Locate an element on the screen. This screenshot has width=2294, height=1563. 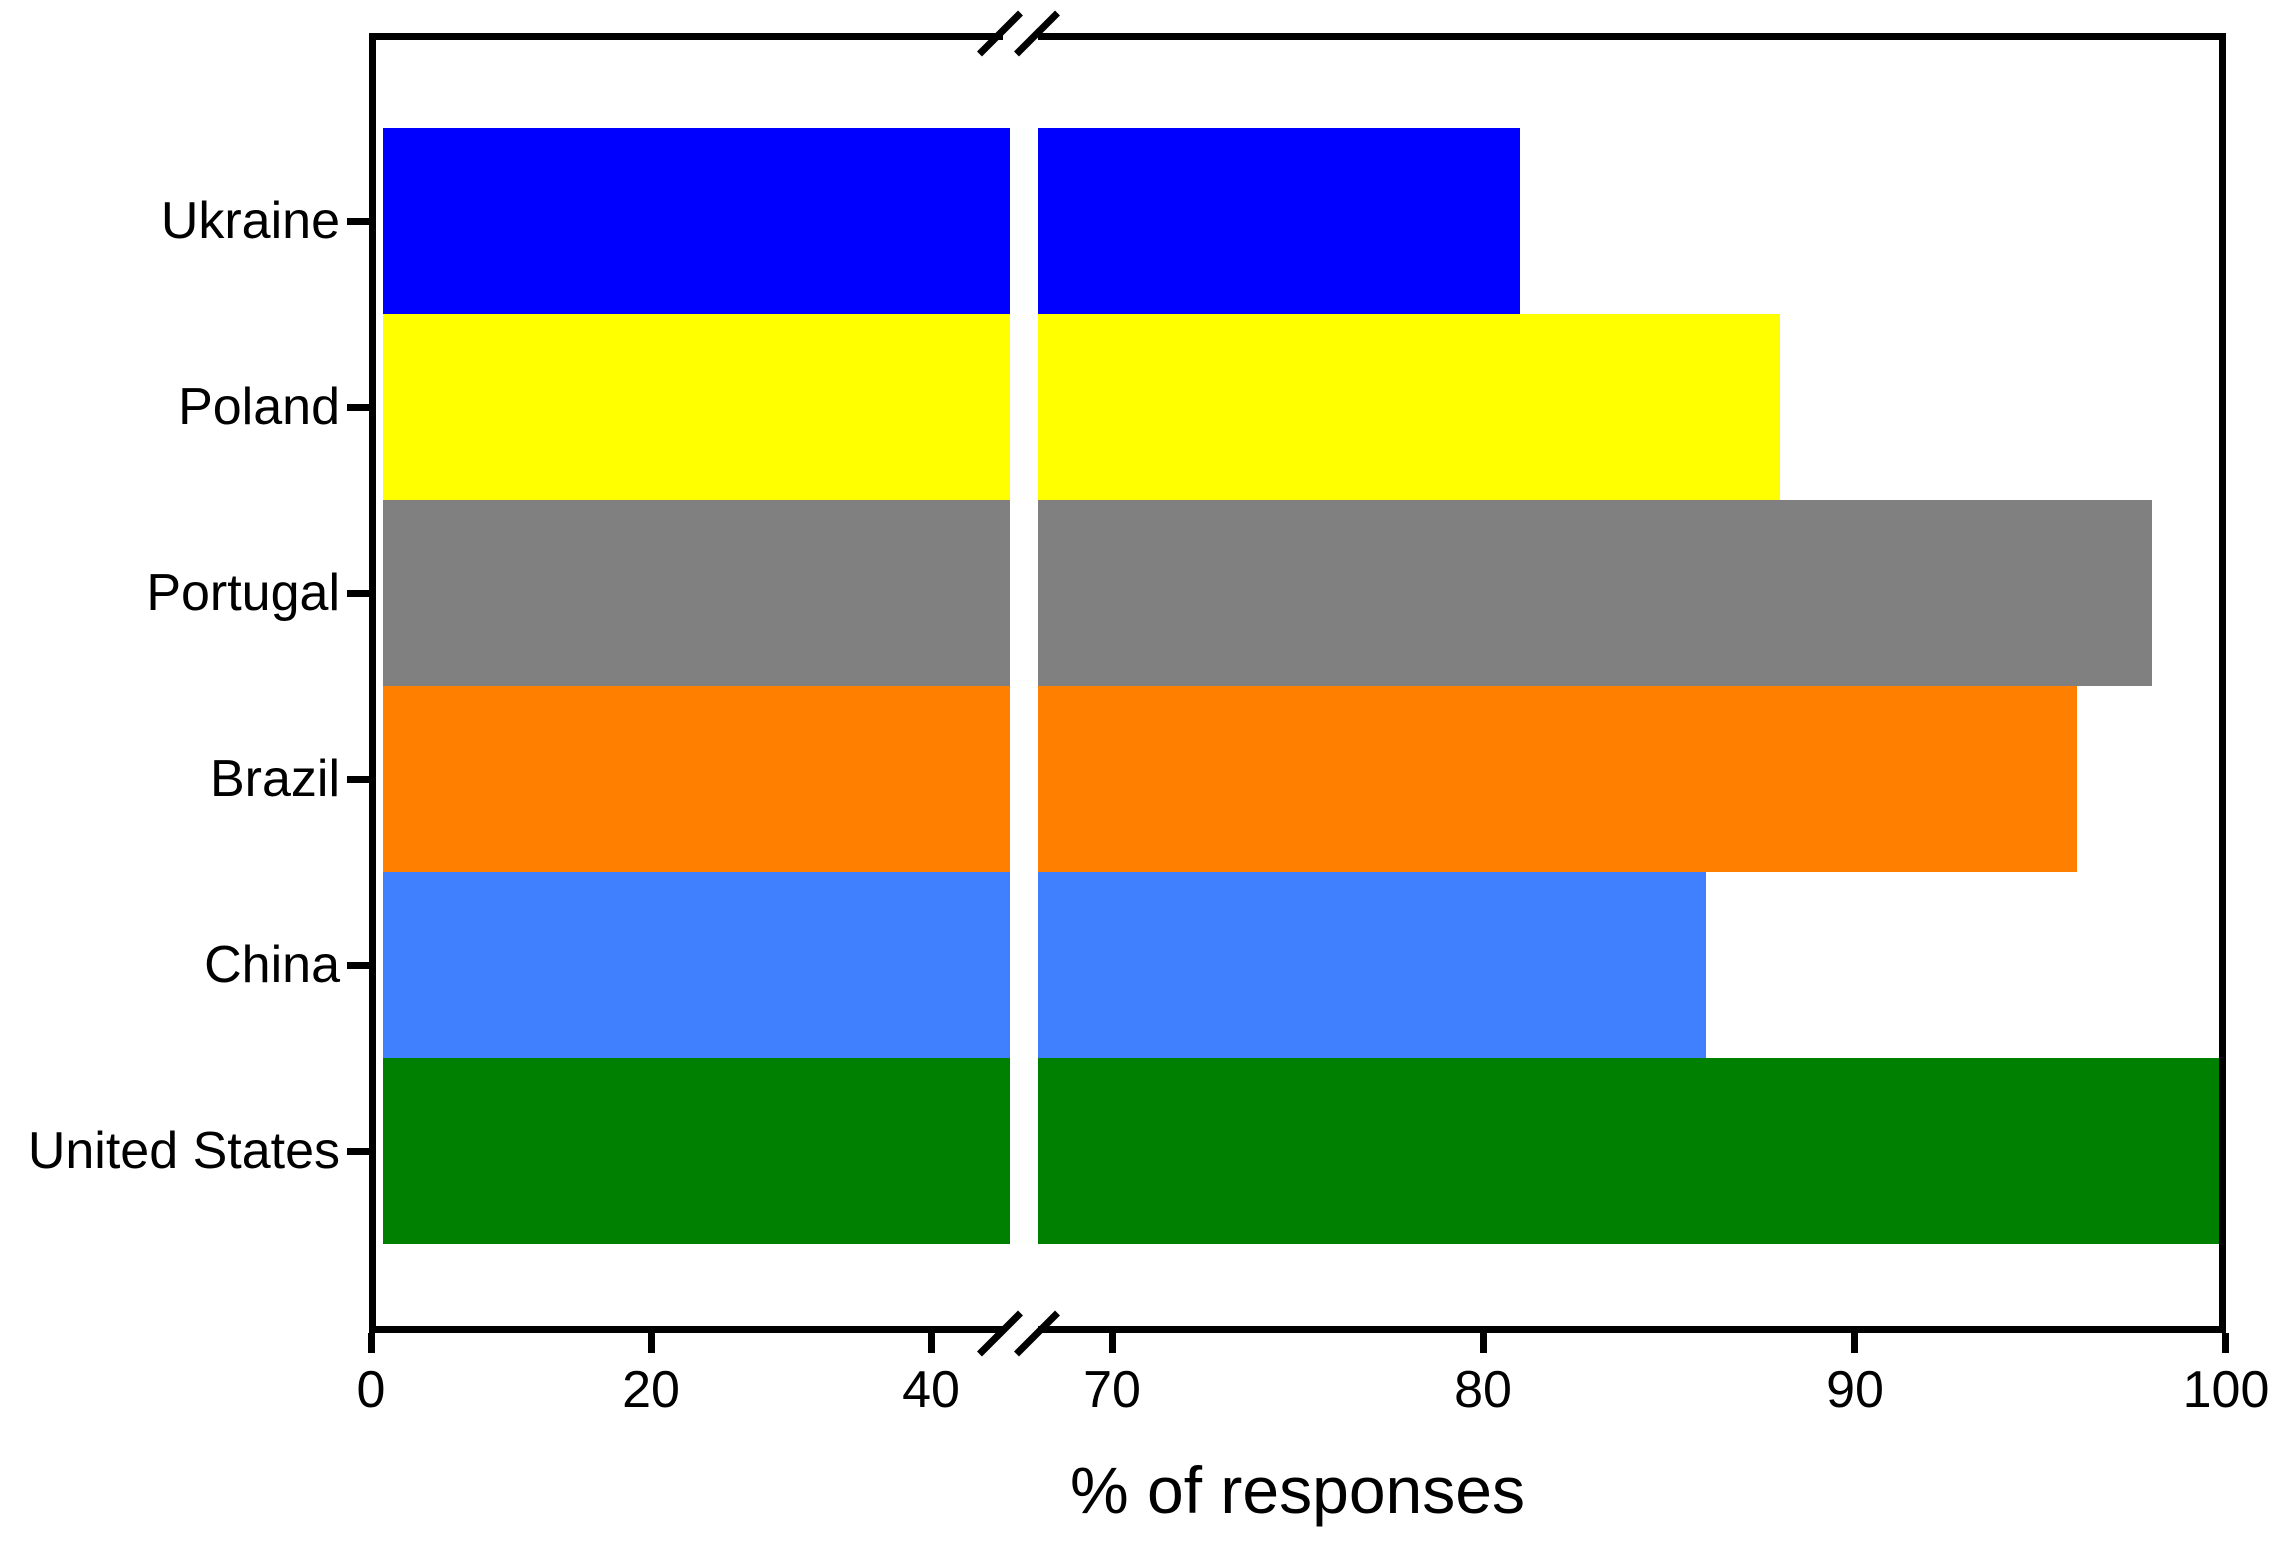
y-axis-label-united-states: United States is located at coordinates (183, 1151).